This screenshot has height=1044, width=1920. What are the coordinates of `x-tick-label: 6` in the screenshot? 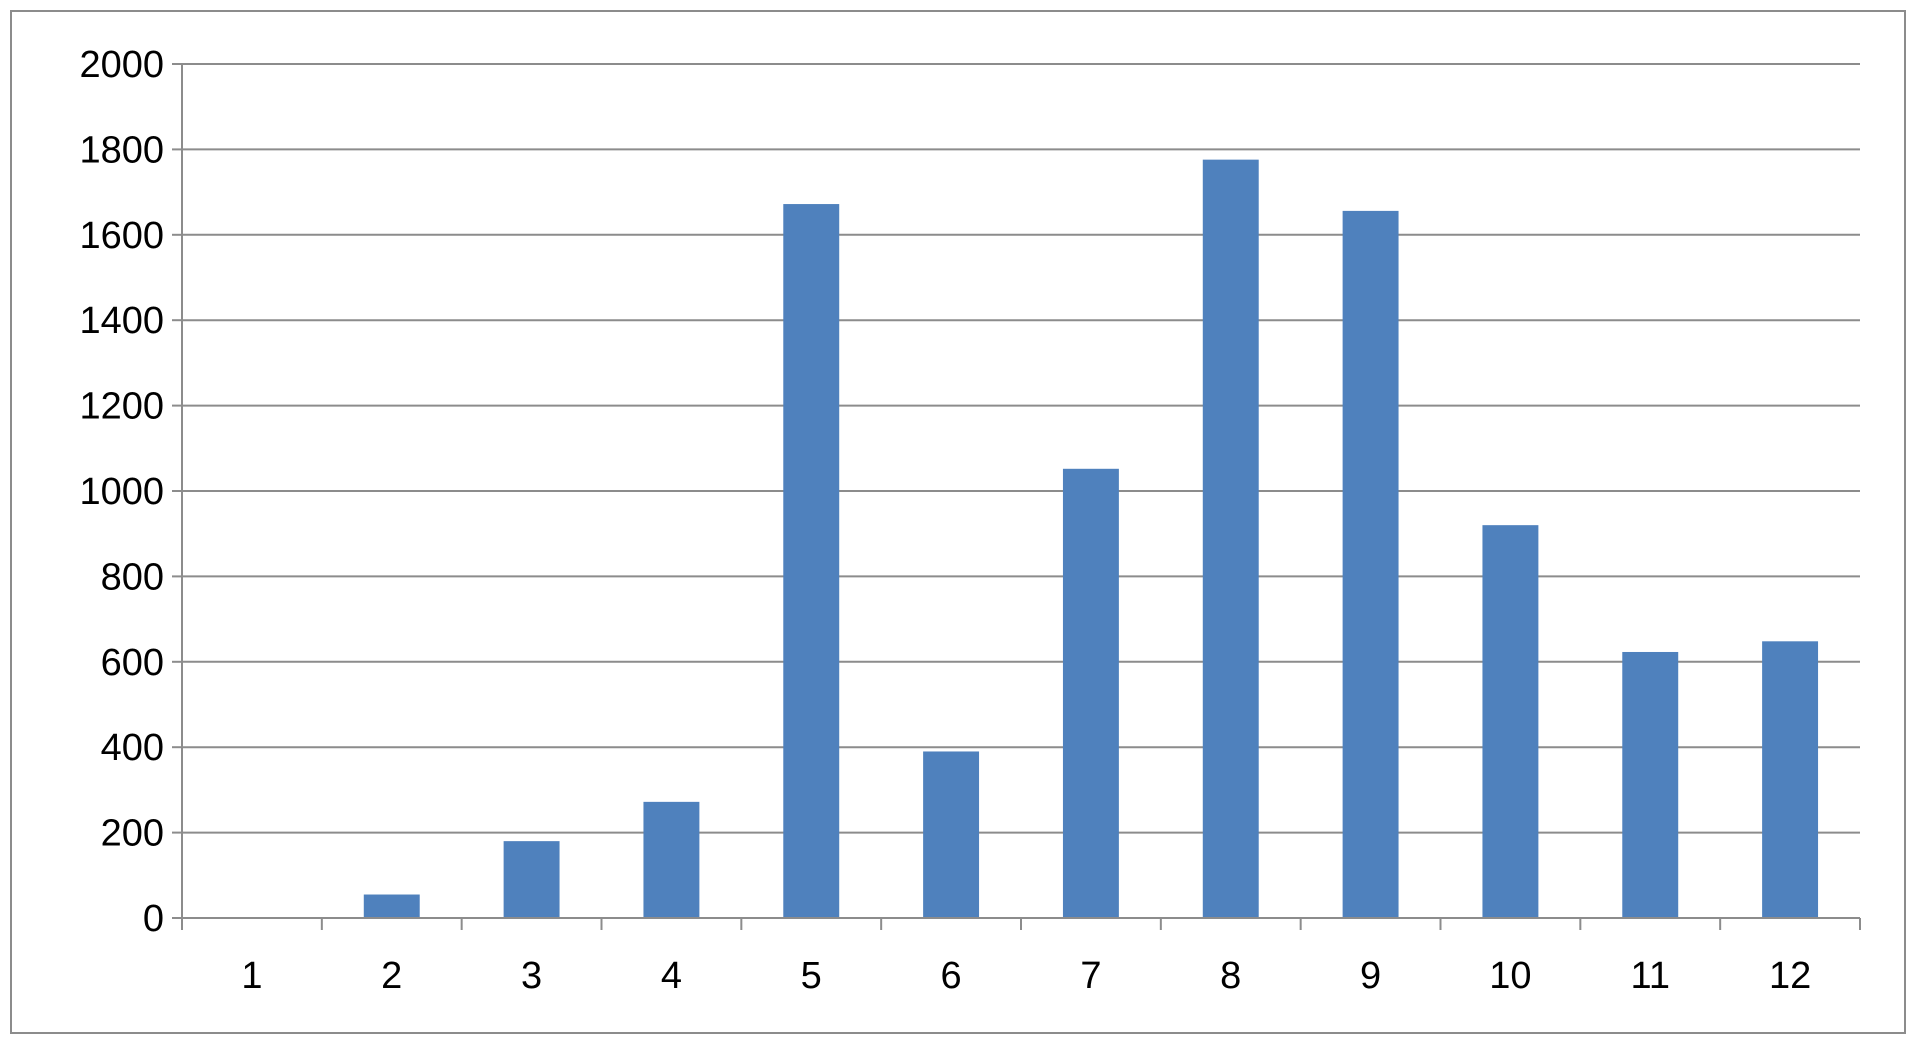 It's located at (951, 976).